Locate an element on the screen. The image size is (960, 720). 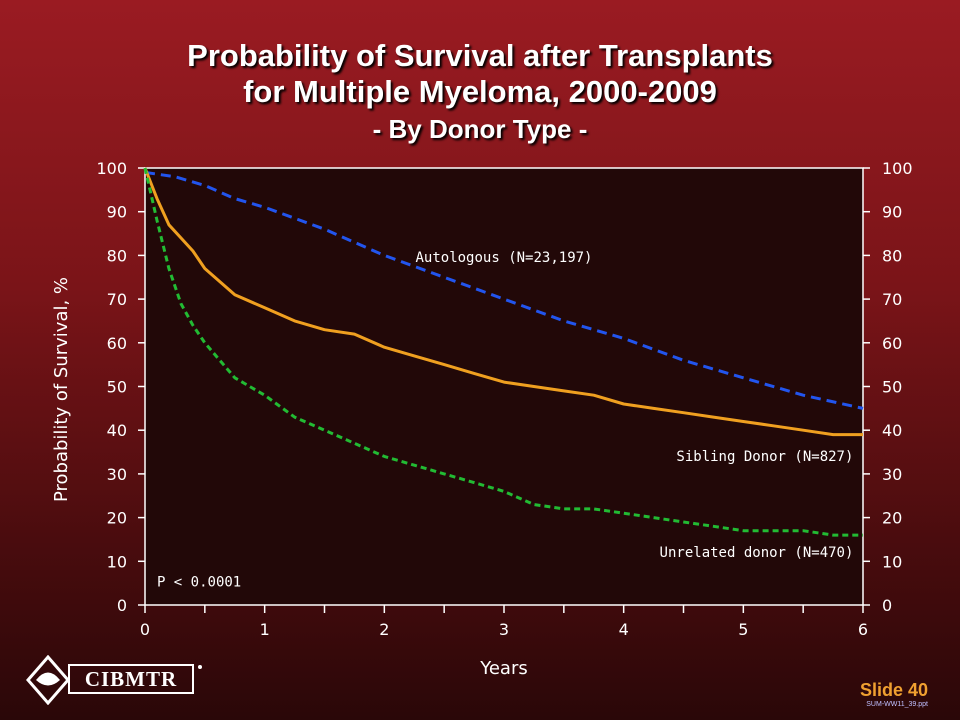
series-label-unrelated: Unrelated donor (N=470) is located at coordinates (757, 553).